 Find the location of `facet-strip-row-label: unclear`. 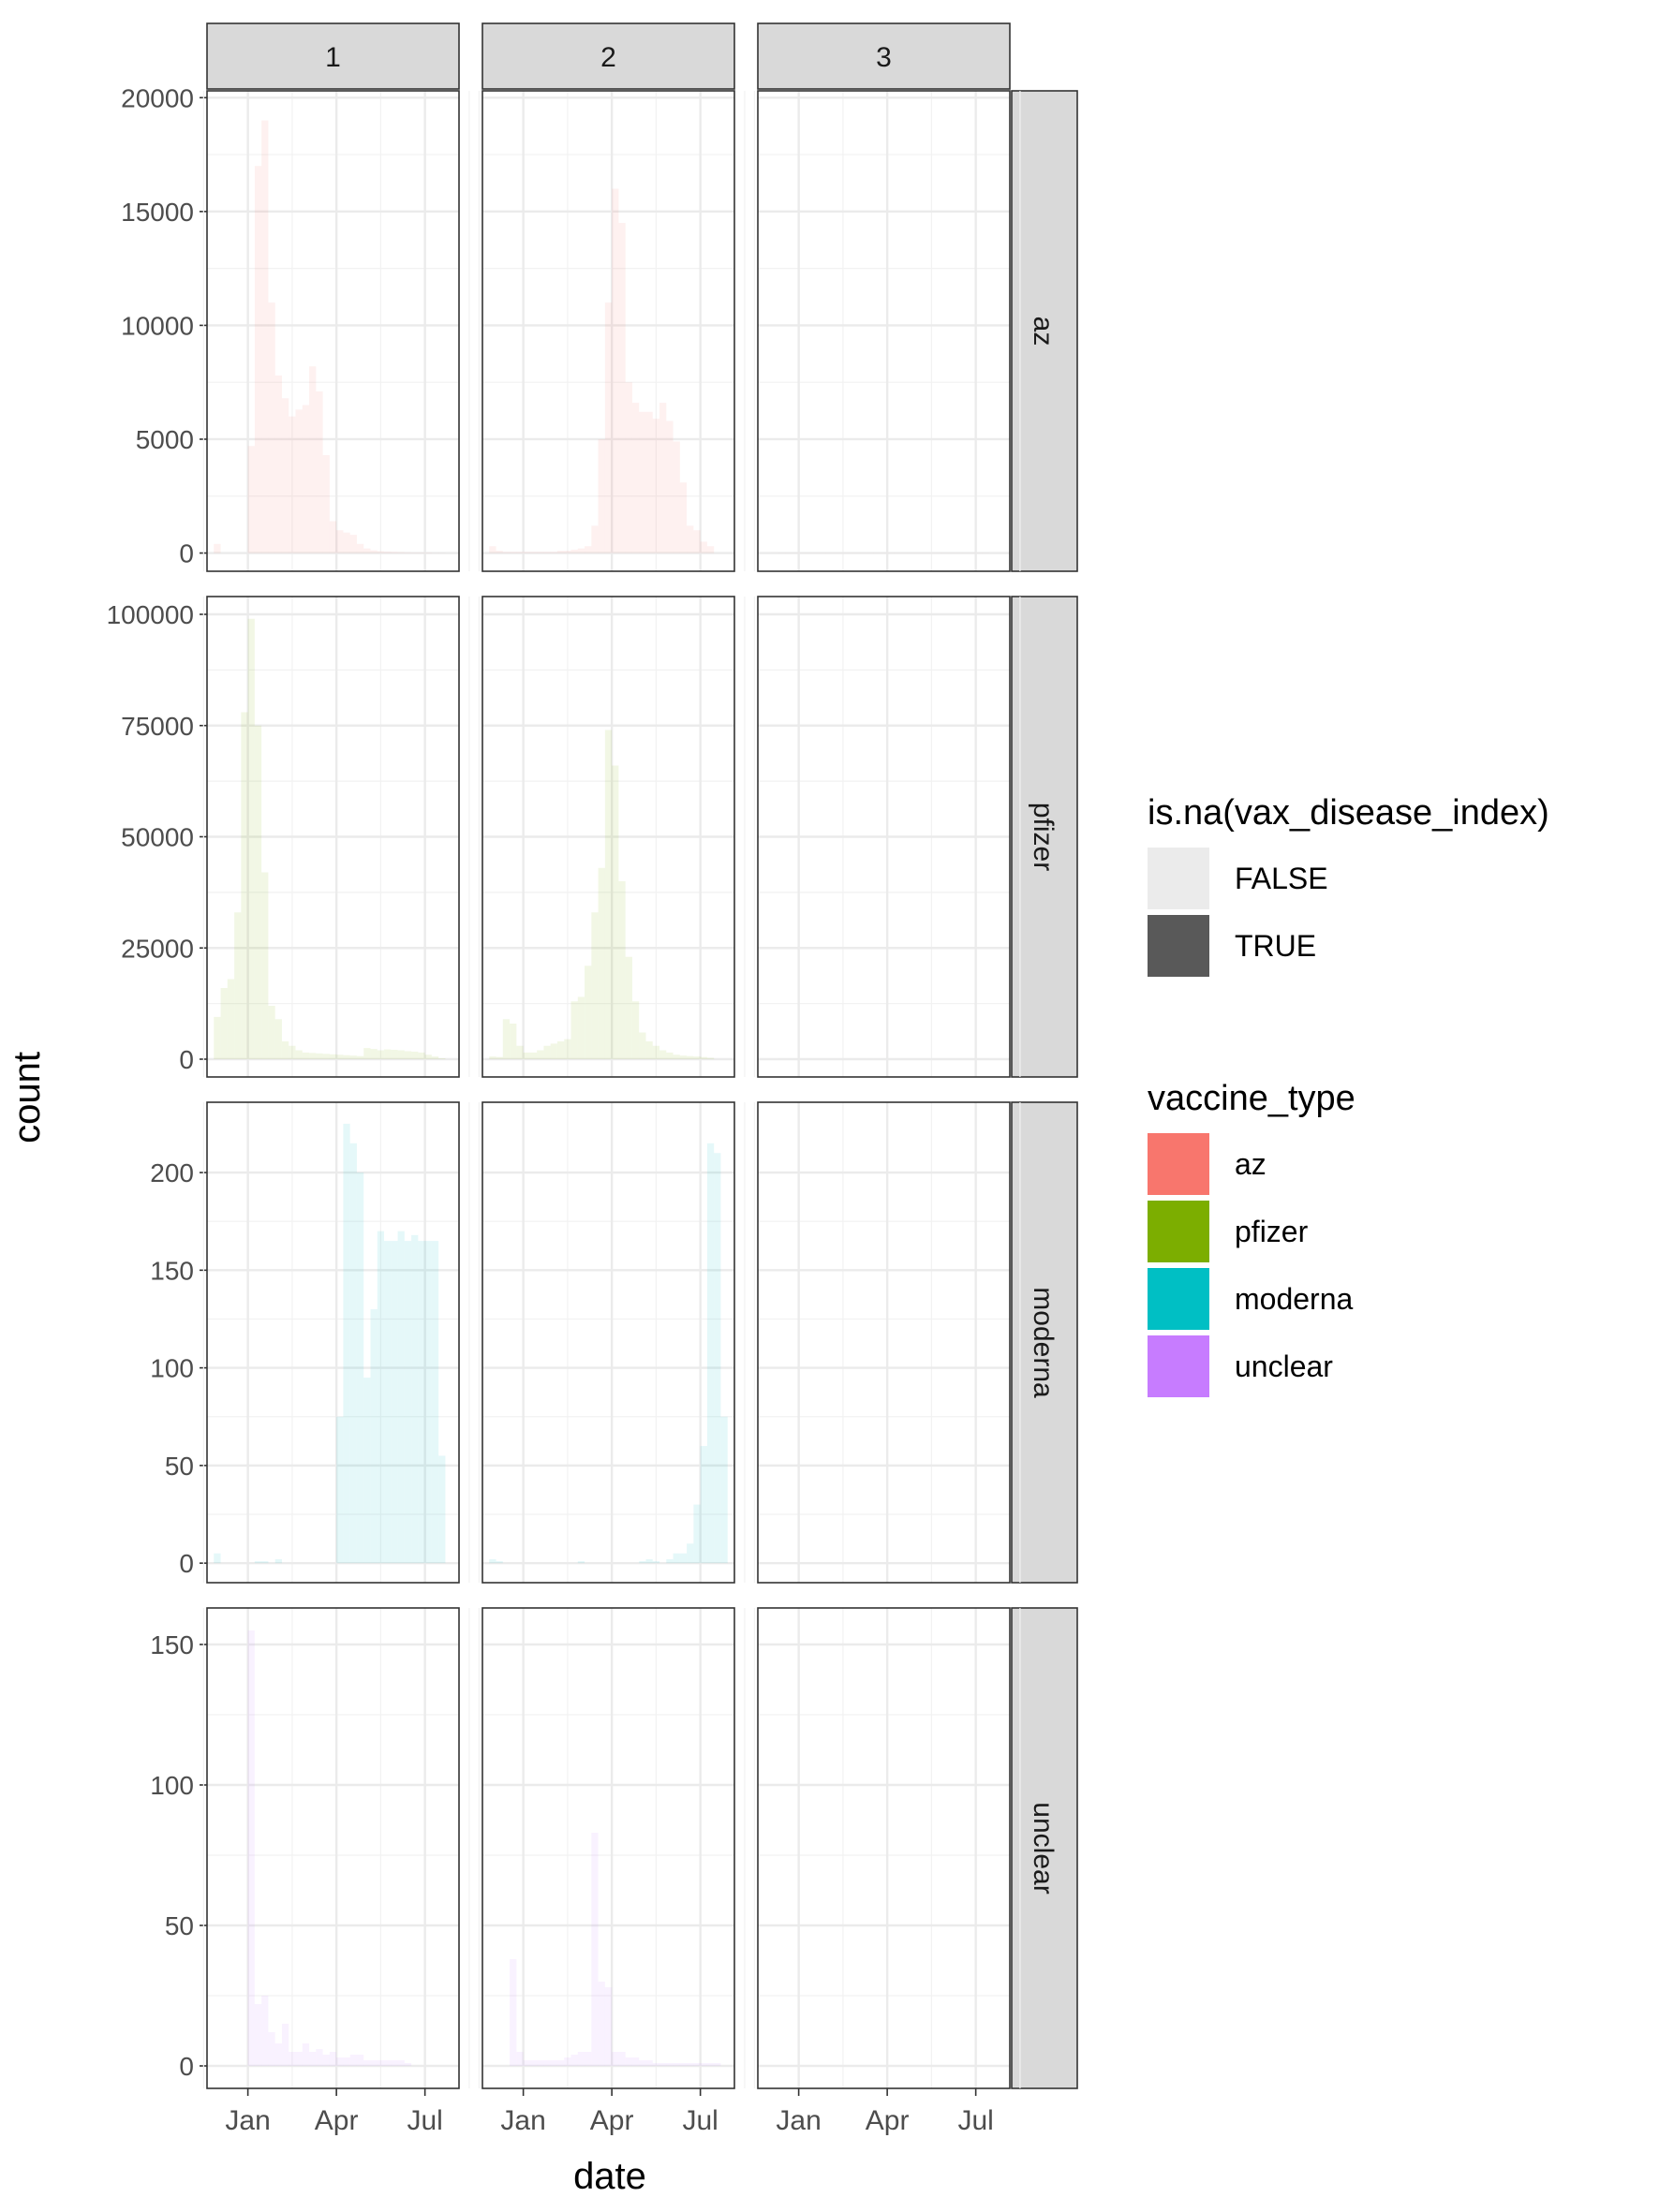

facet-strip-row-label: unclear is located at coordinates (1044, 1848).